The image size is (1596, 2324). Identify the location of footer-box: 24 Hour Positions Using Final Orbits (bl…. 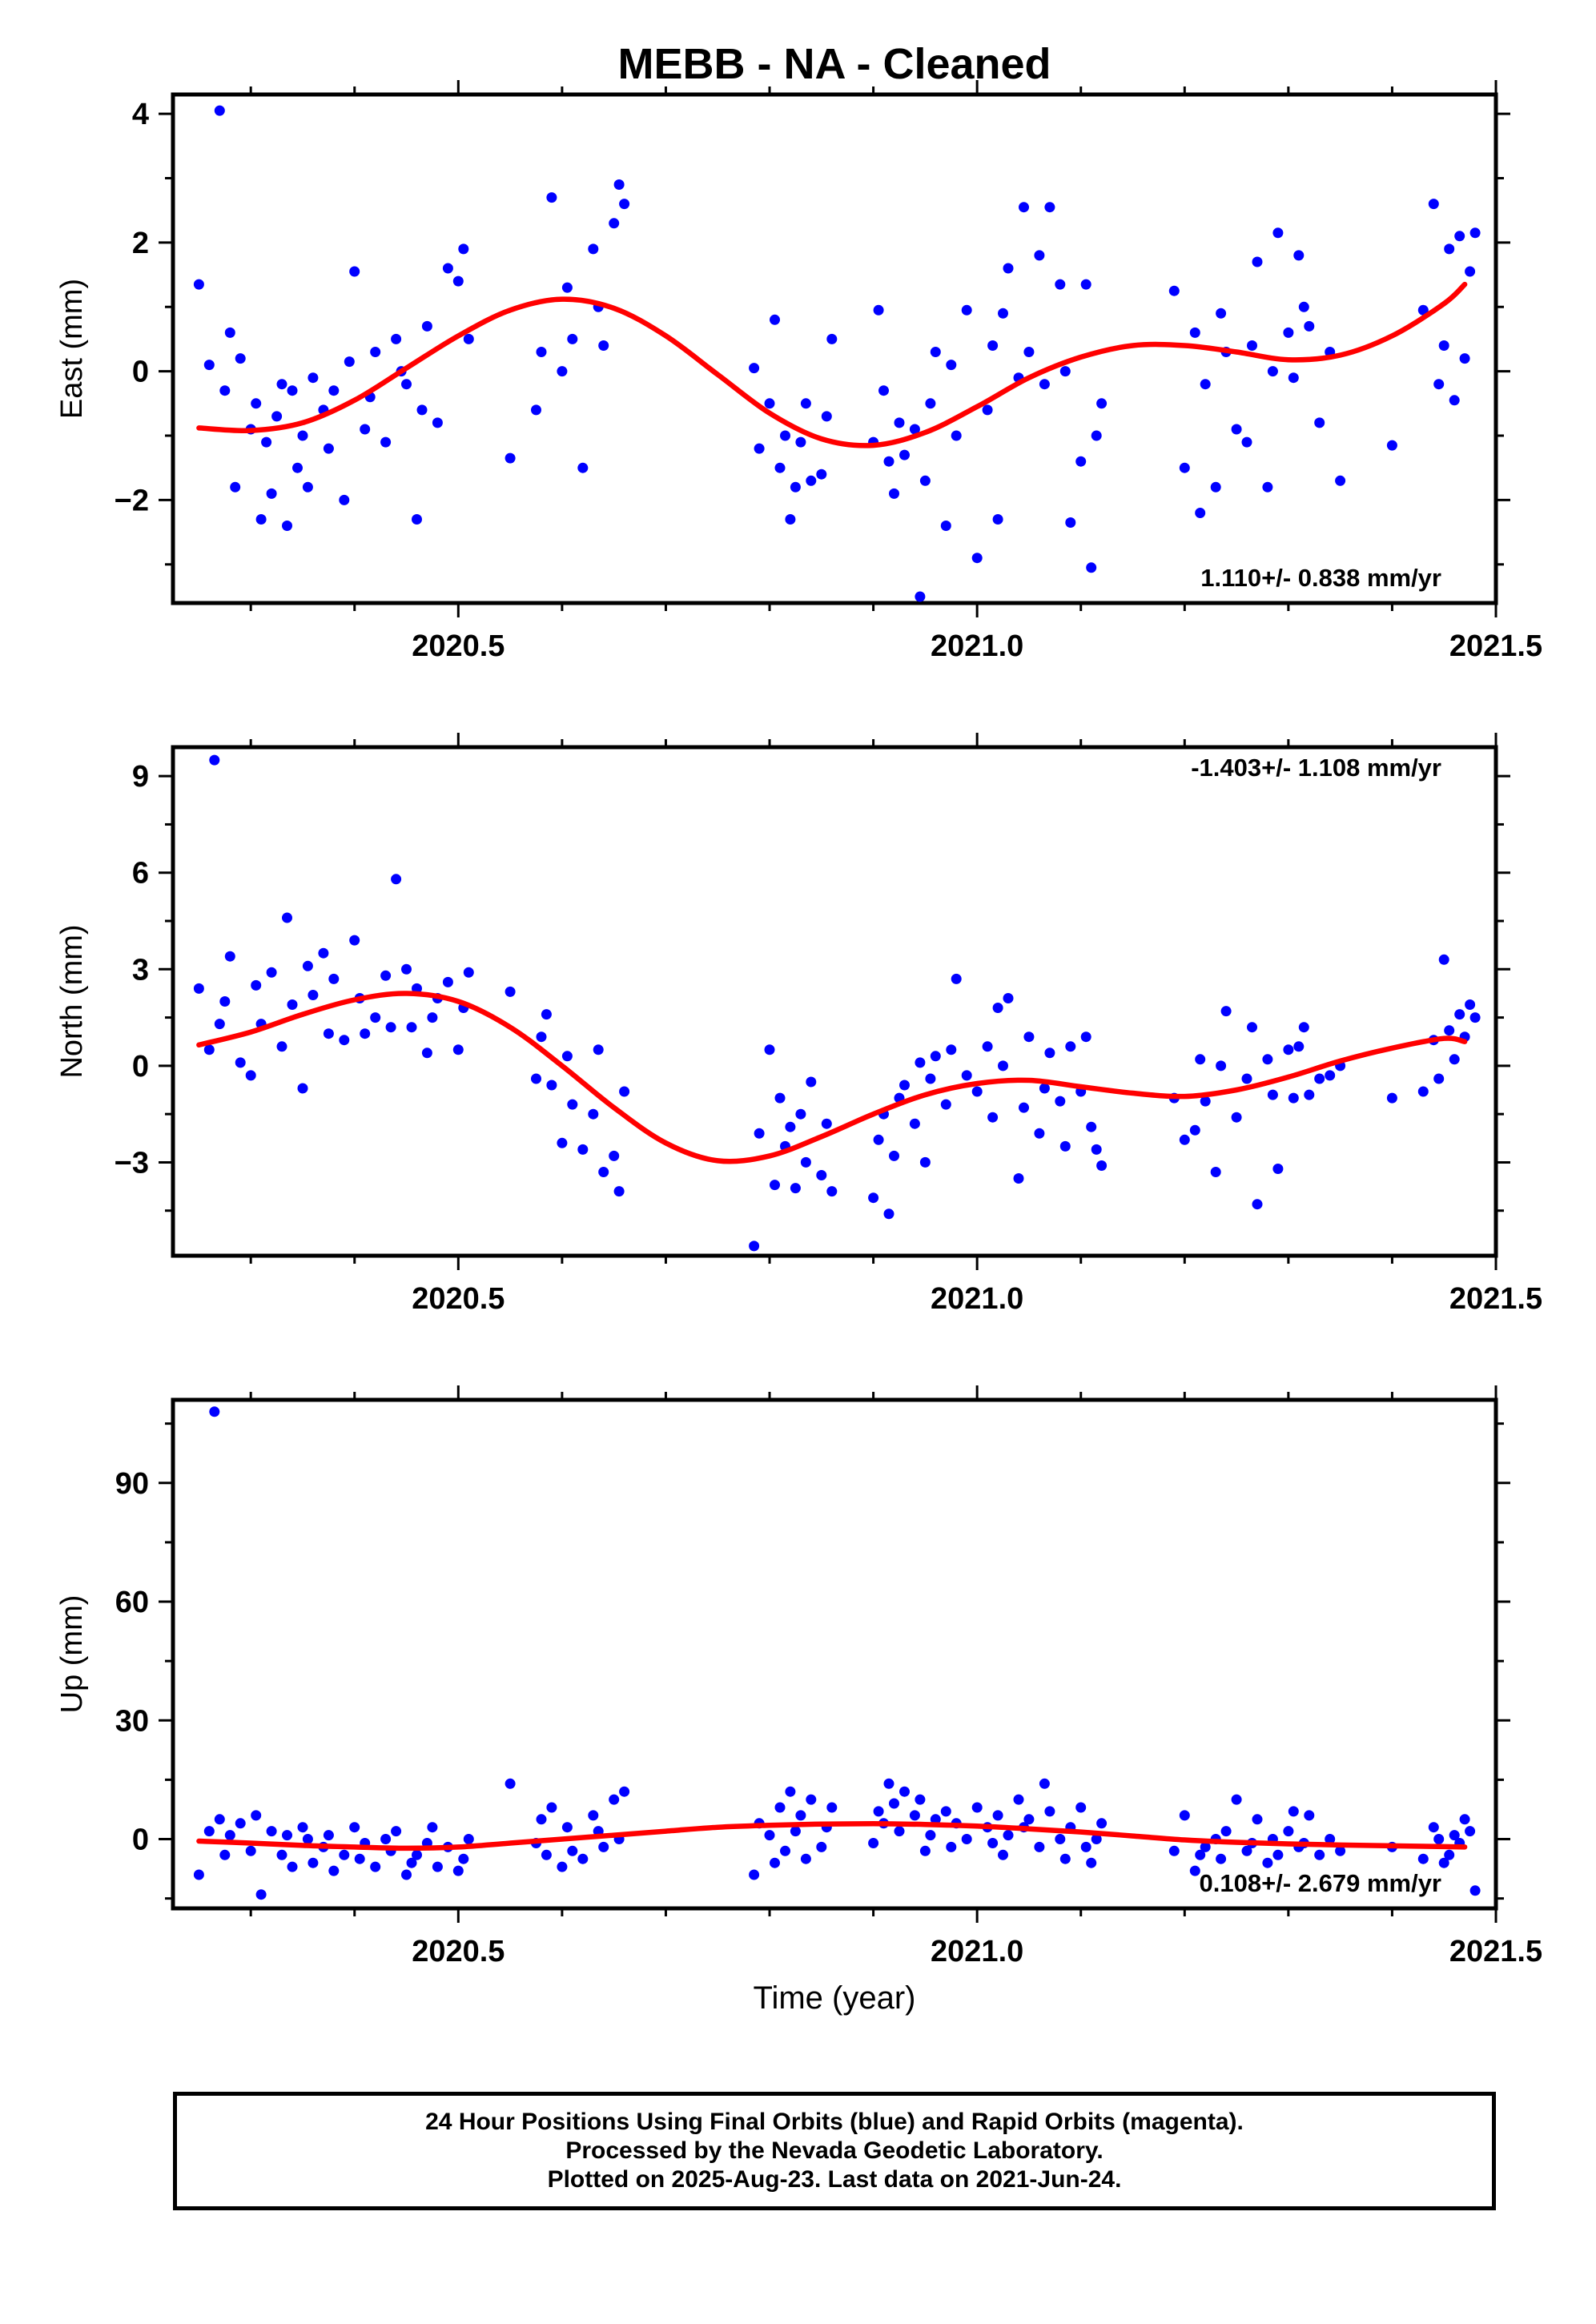
(834, 2151).